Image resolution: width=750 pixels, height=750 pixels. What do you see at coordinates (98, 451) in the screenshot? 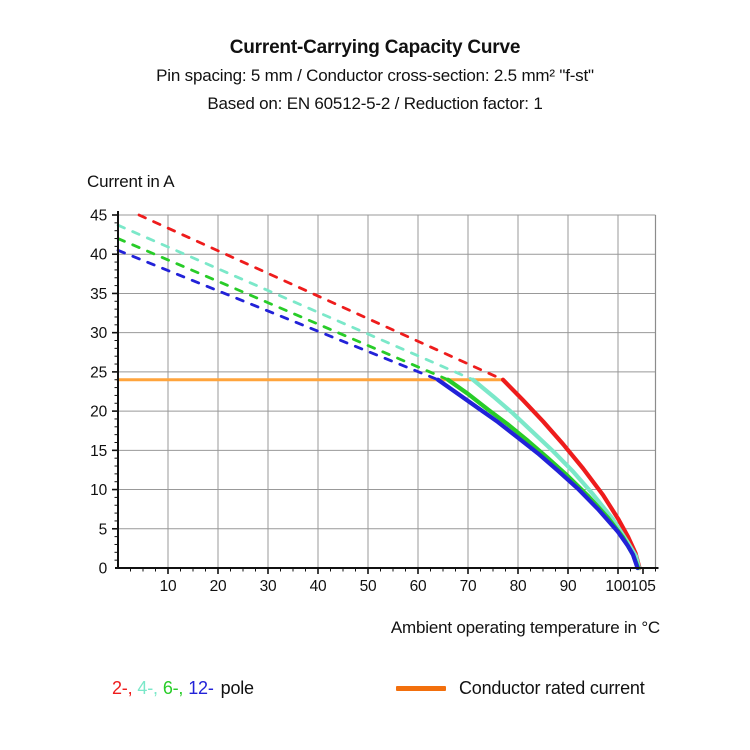
I see `y-tick-label: 15` at bounding box center [98, 451].